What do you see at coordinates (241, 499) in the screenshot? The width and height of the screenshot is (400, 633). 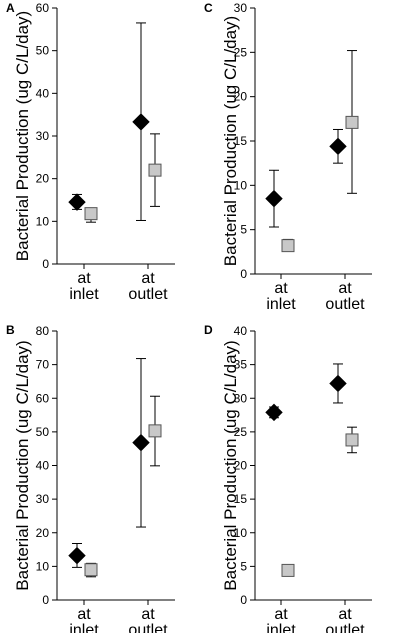 I see `panel-d-y-tick-label: 15` at bounding box center [241, 499].